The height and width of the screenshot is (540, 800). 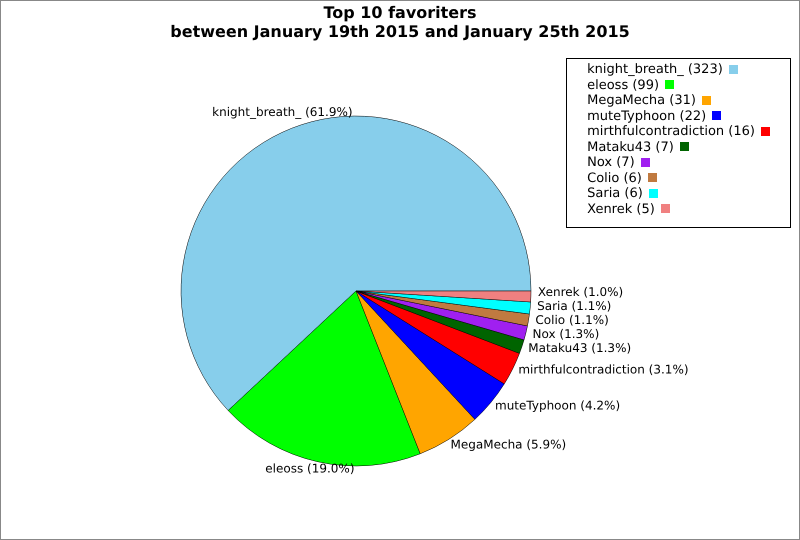 What do you see at coordinates (614, 178) in the screenshot?
I see `legend-label: Colio (6)` at bounding box center [614, 178].